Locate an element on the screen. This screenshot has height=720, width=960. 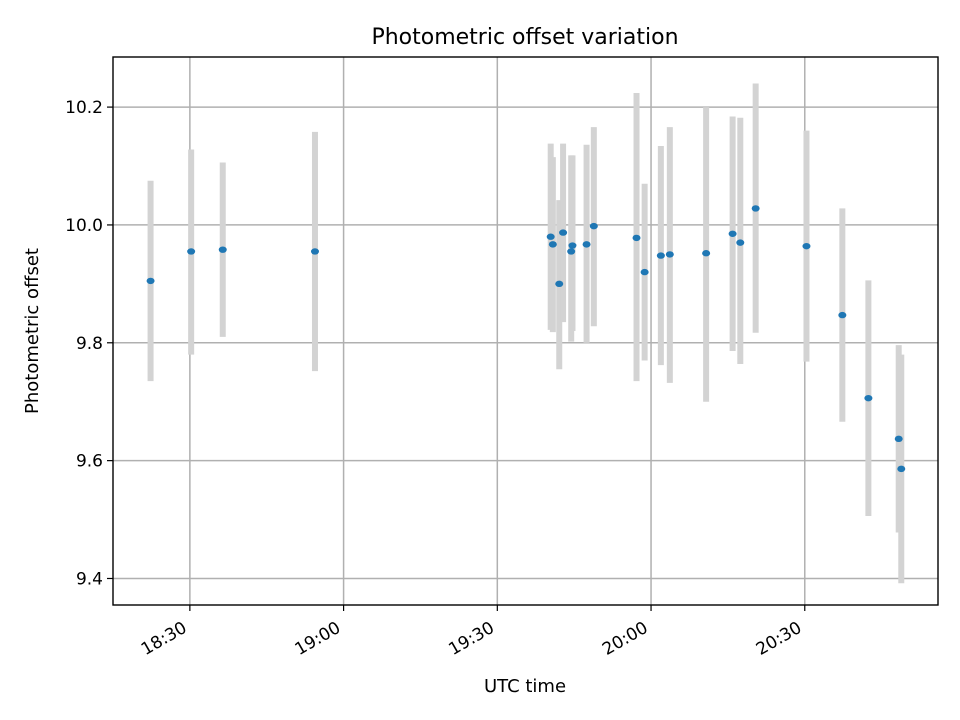
x-axis-label: UTC time is located at coordinates (525, 686).